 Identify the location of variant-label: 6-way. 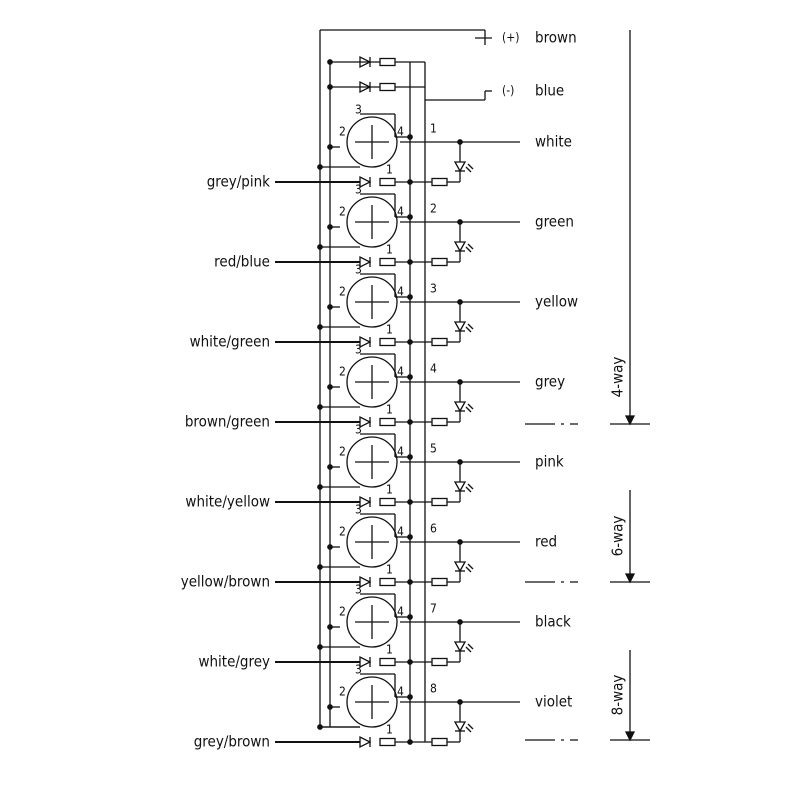
(618, 536).